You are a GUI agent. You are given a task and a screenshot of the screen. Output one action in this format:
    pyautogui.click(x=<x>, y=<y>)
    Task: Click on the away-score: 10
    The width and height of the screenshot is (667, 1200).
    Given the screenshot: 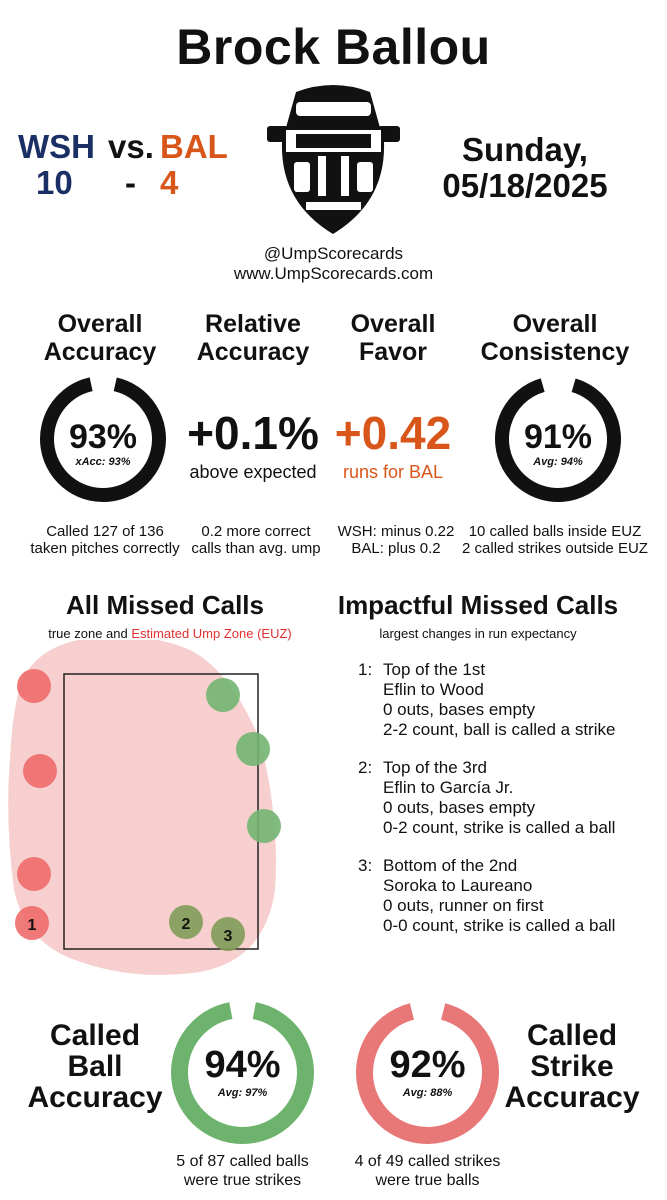 What is the action you would take?
    pyautogui.click(x=54, y=182)
    